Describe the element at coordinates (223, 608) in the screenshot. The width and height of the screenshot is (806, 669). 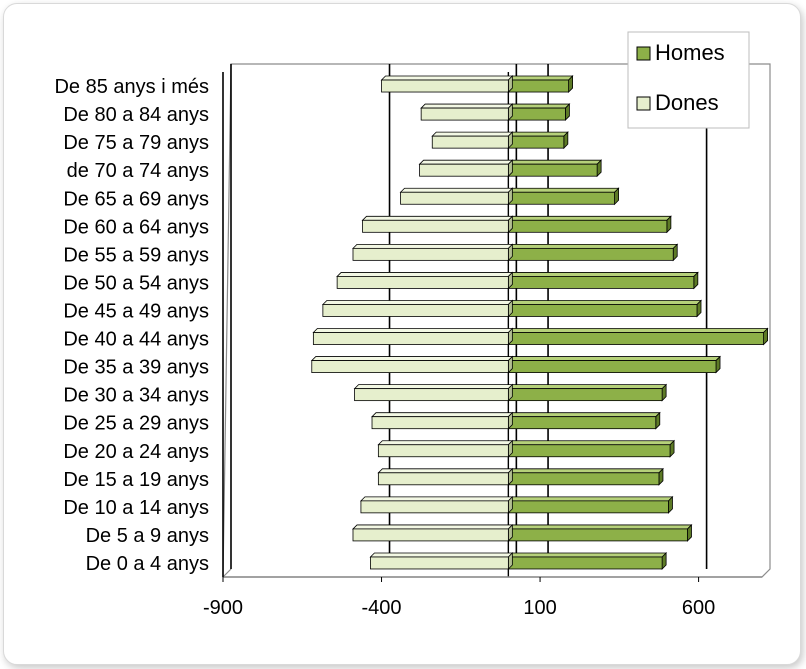
I see `x-tick-label: -900` at that location.